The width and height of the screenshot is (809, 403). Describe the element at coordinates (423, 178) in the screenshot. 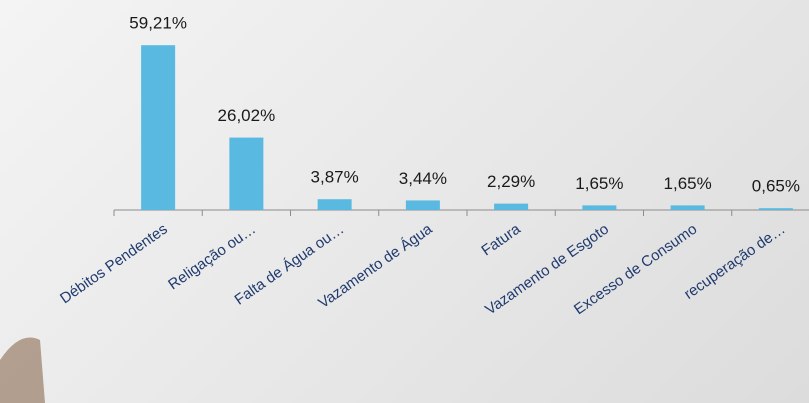

I see `value-label: 3,44%` at that location.